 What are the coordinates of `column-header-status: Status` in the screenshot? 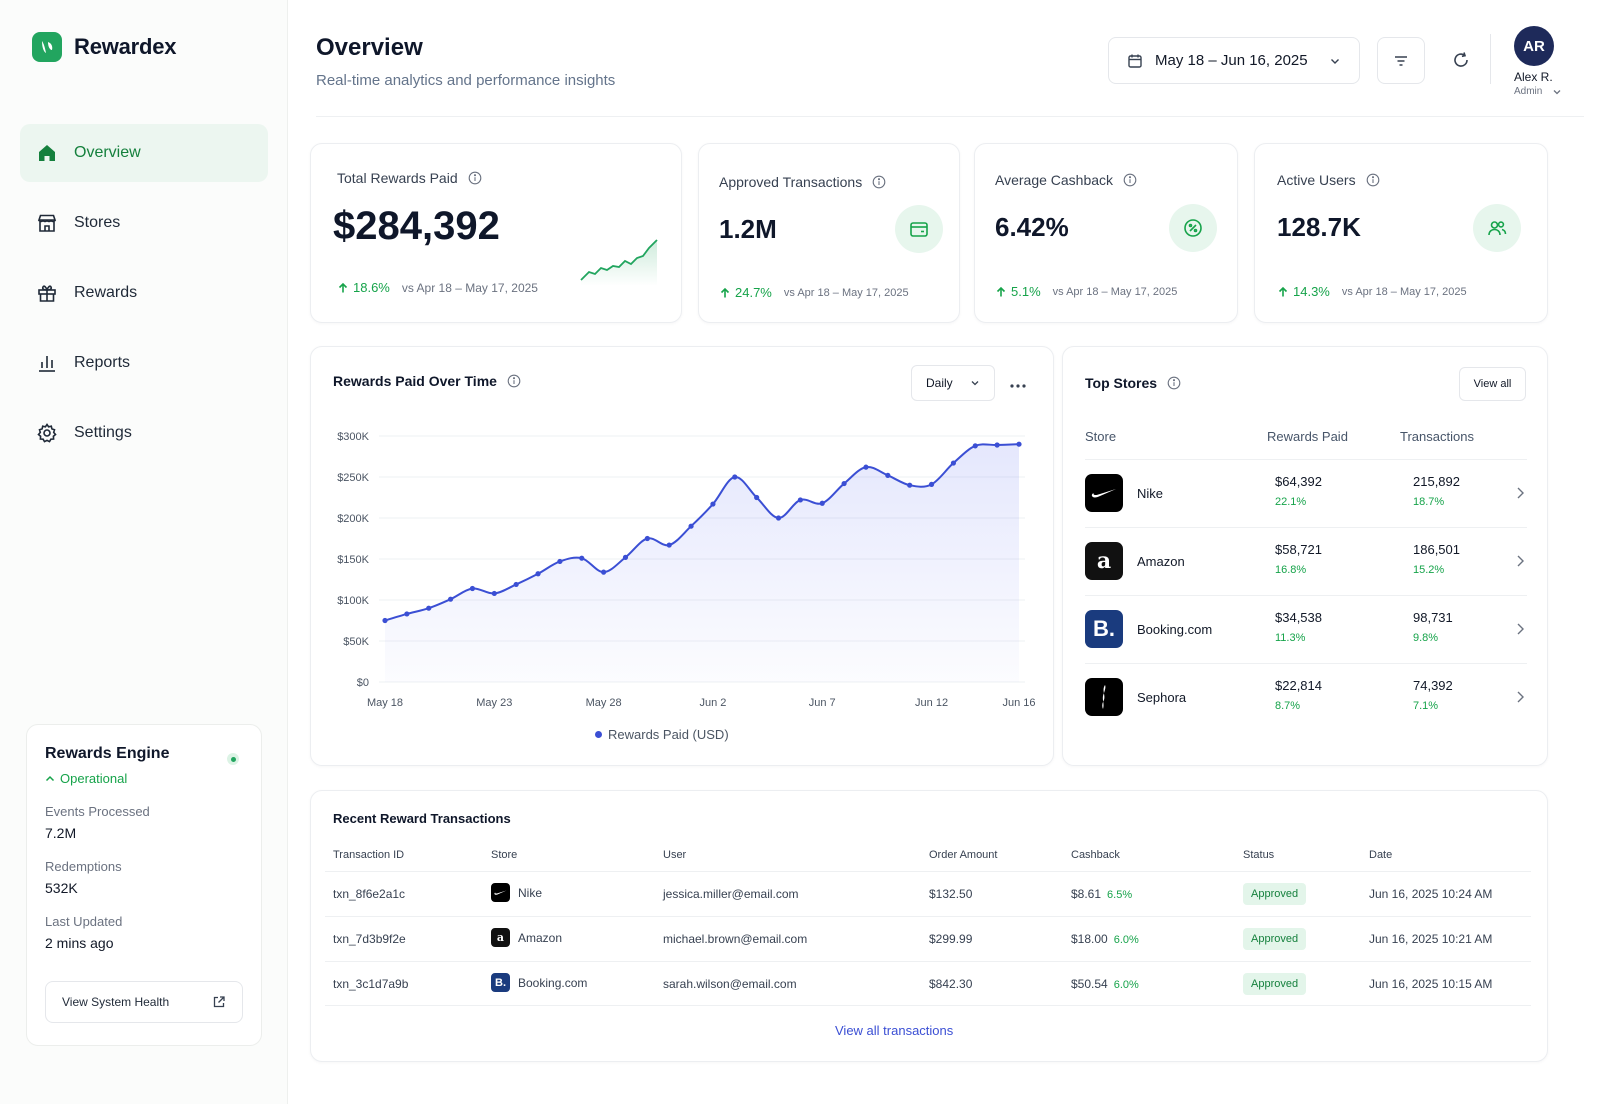 It's located at (1259, 855).